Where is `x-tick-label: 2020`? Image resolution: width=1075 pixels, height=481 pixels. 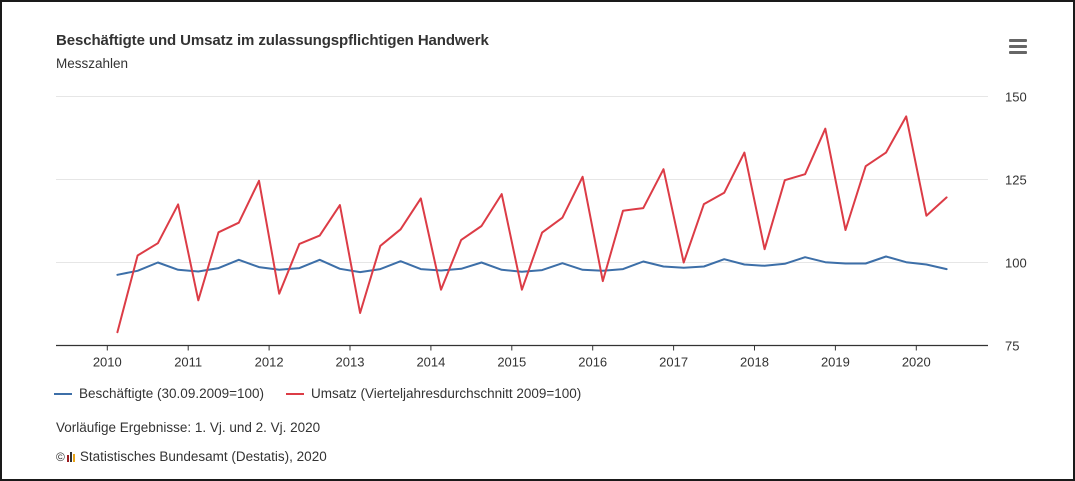 x-tick-label: 2020 is located at coordinates (916, 362).